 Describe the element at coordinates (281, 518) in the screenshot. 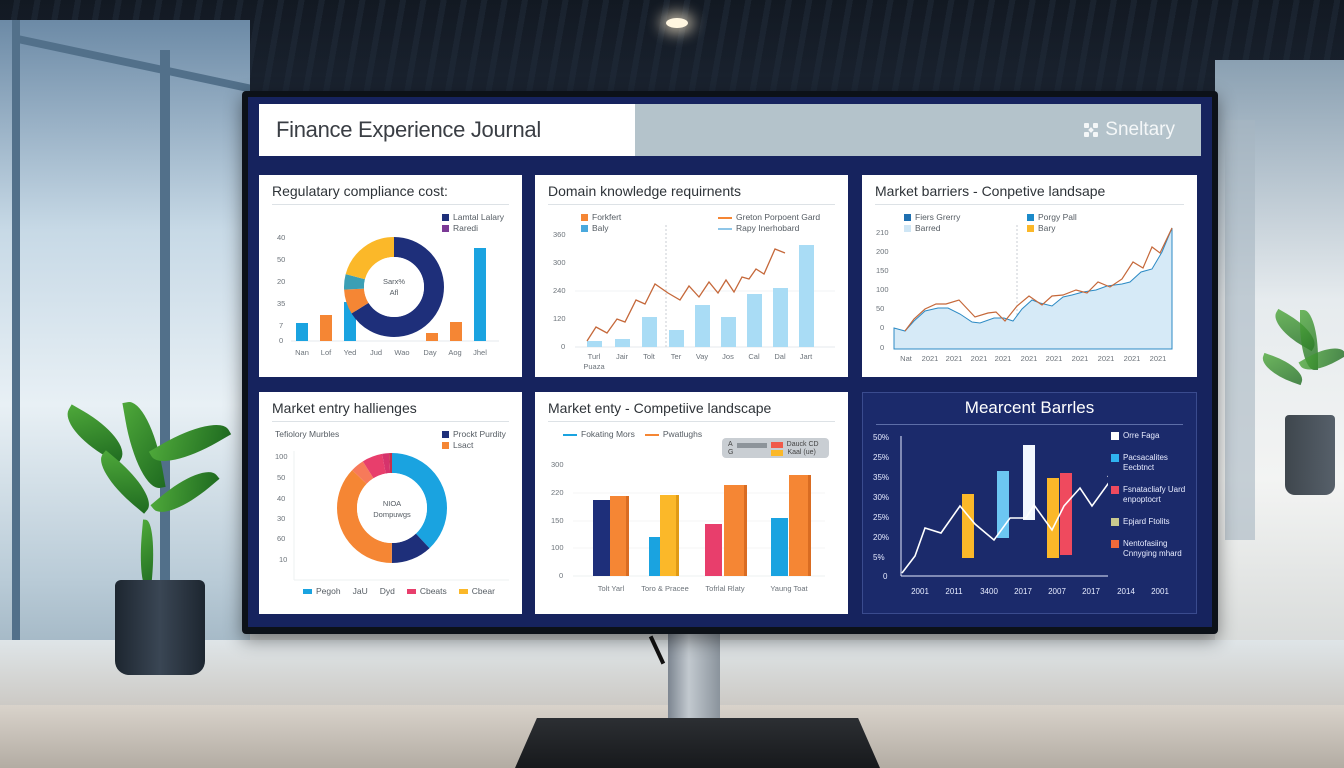

I see `svg-text: 30` at that location.